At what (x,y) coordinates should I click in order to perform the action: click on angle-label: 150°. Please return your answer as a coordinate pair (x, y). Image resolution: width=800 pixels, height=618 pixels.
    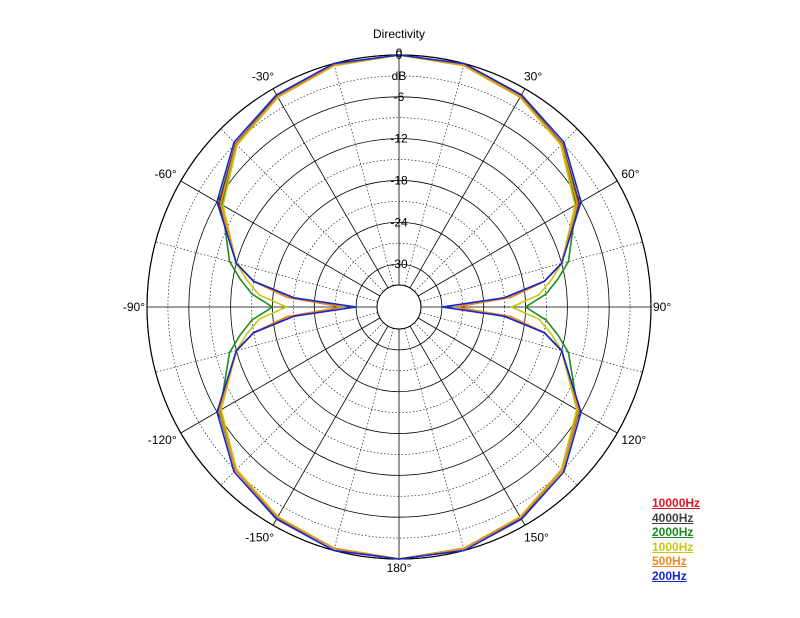
    Looking at the image, I should click on (536, 537).